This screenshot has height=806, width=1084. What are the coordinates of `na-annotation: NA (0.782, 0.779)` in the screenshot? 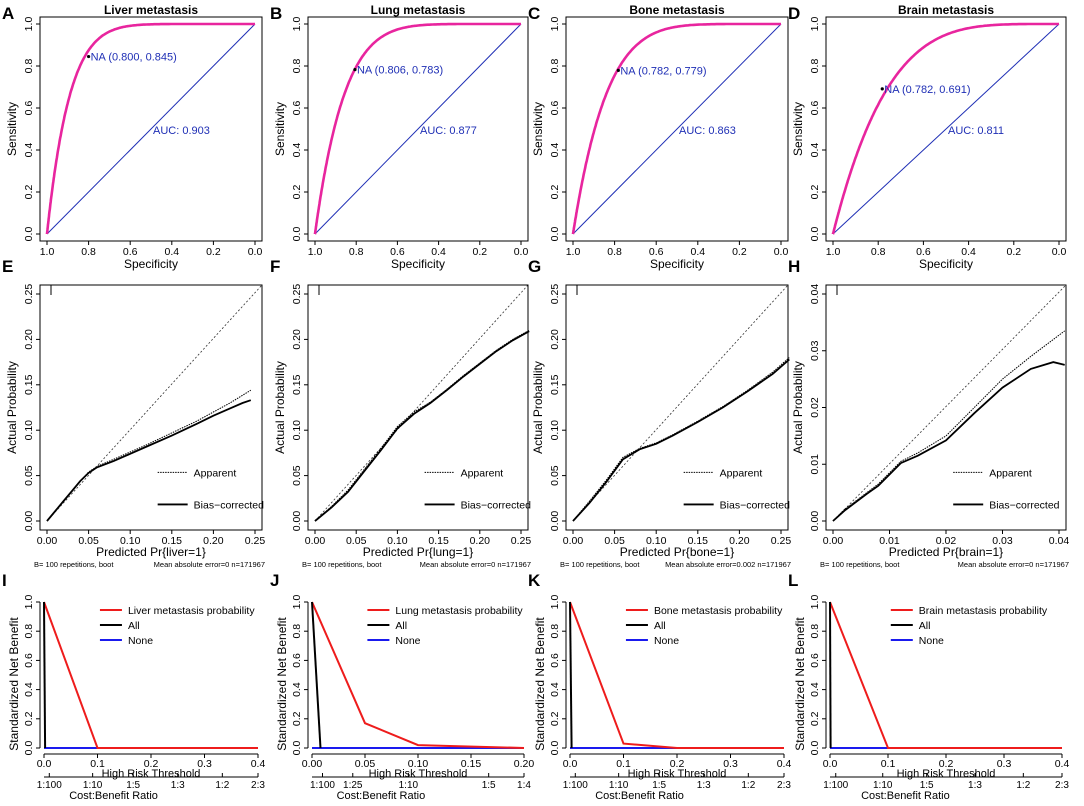 It's located at (663, 71).